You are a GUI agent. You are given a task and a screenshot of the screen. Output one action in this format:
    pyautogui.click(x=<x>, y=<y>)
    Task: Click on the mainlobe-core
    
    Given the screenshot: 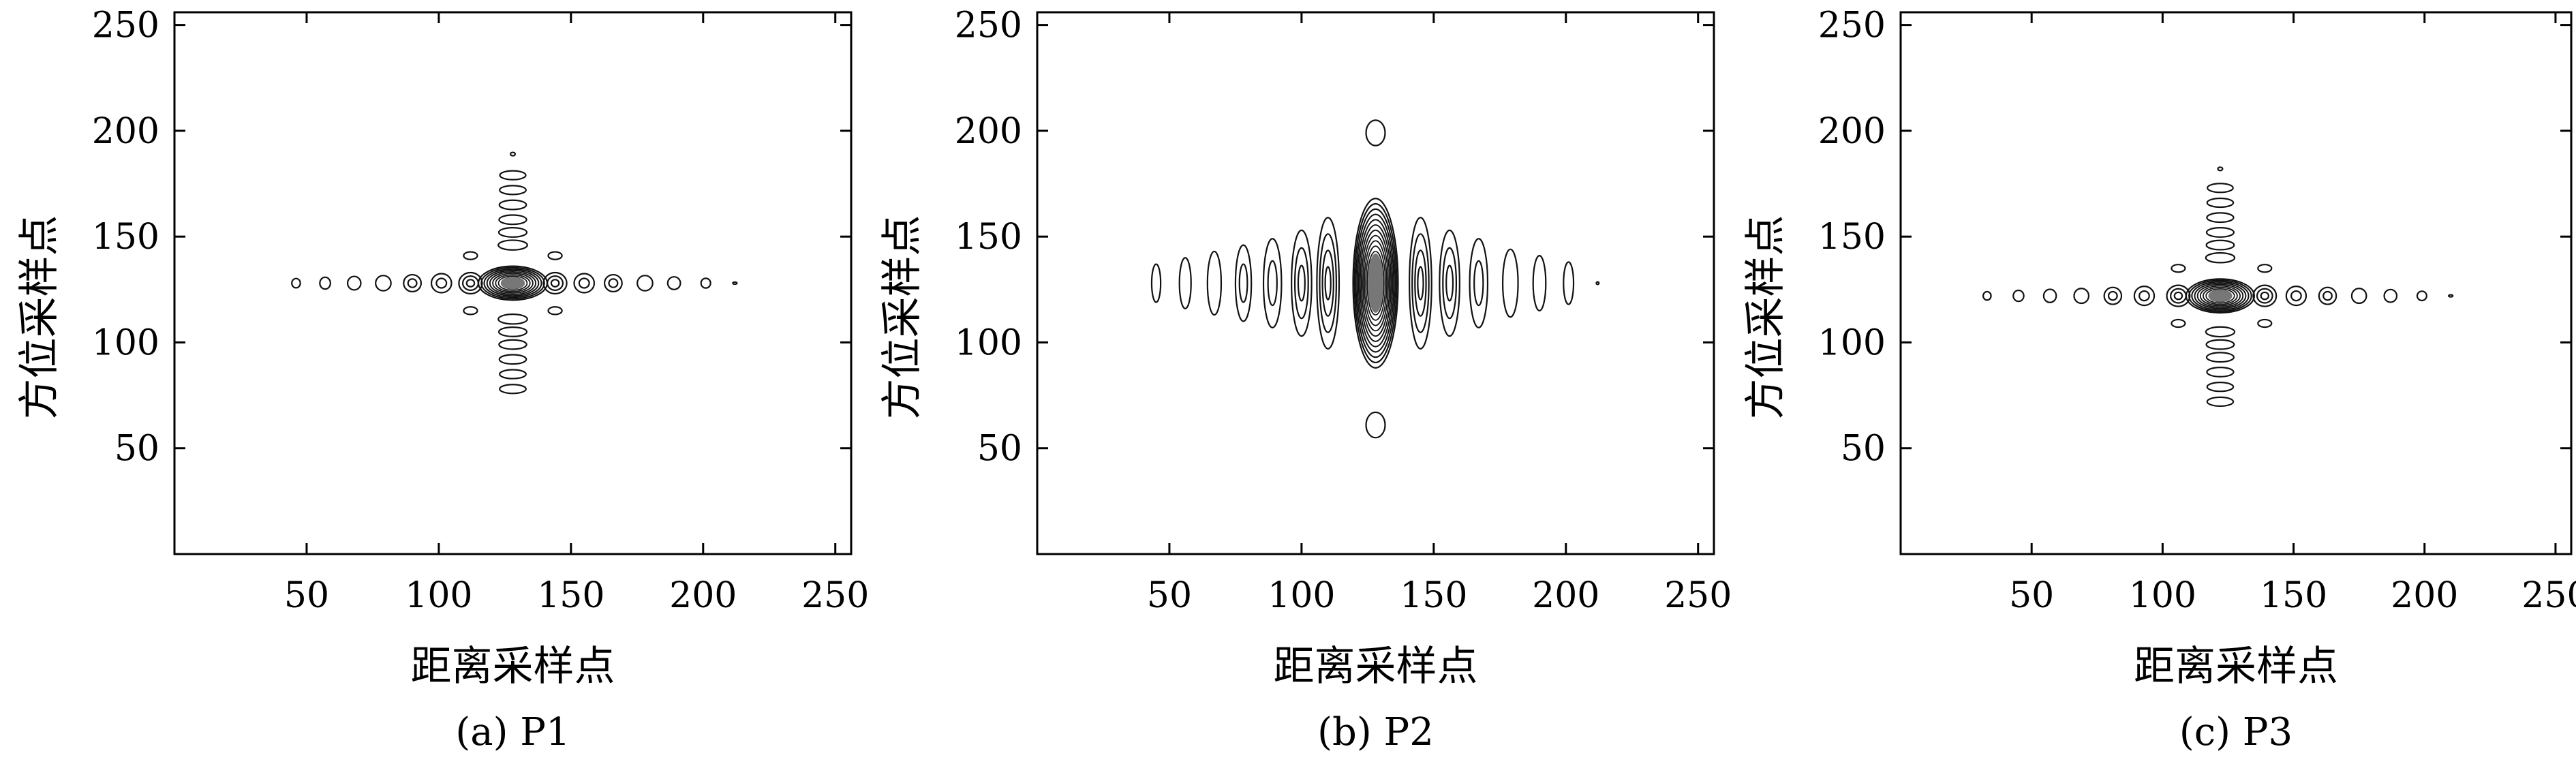 What is the action you would take?
    pyautogui.click(x=2220, y=296)
    